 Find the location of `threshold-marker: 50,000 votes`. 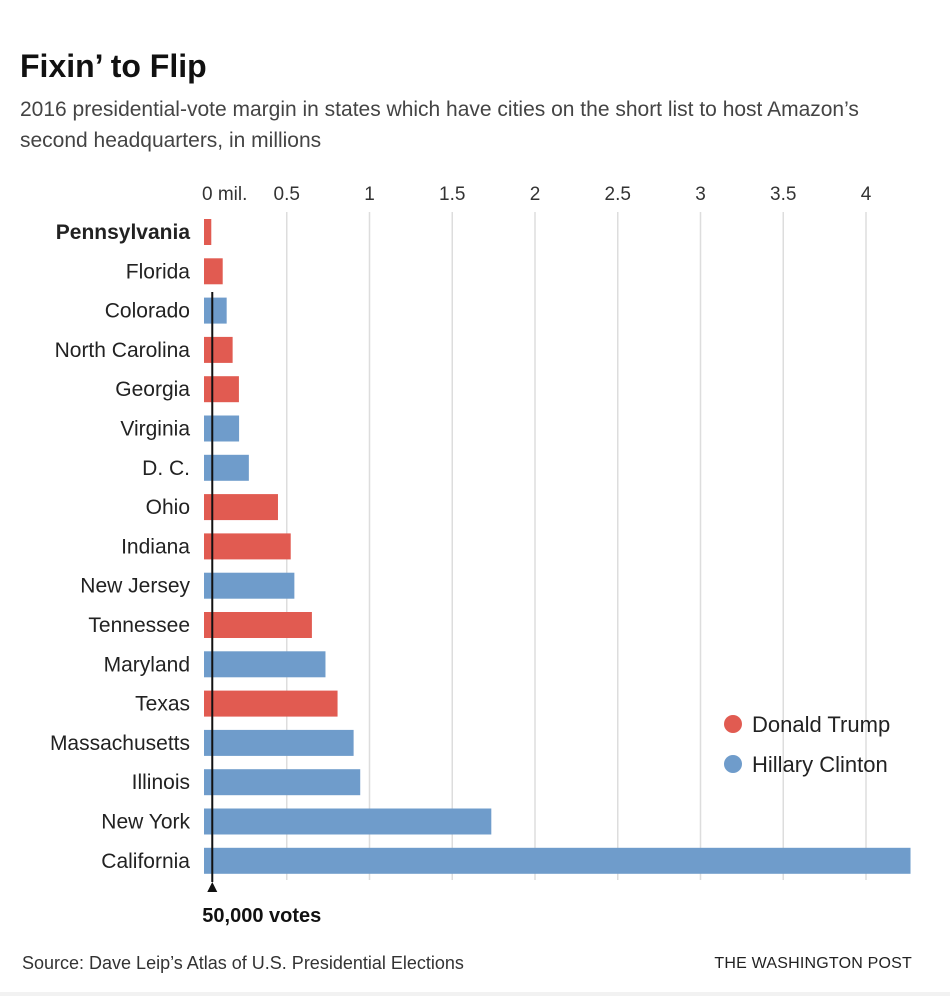

threshold-marker: 50,000 votes is located at coordinates (261, 609).